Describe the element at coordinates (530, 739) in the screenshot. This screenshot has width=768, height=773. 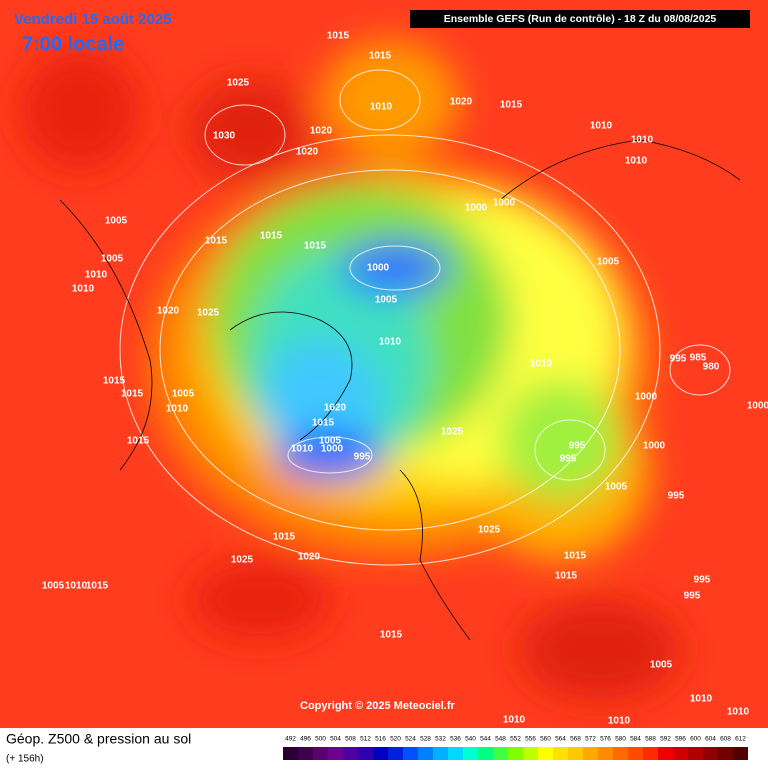
I see `legend-value: 556` at that location.